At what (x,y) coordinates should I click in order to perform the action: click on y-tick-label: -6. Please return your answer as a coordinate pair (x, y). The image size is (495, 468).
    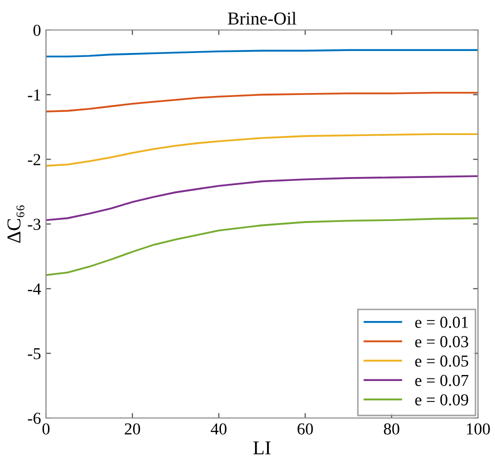
    Looking at the image, I should click on (34, 418).